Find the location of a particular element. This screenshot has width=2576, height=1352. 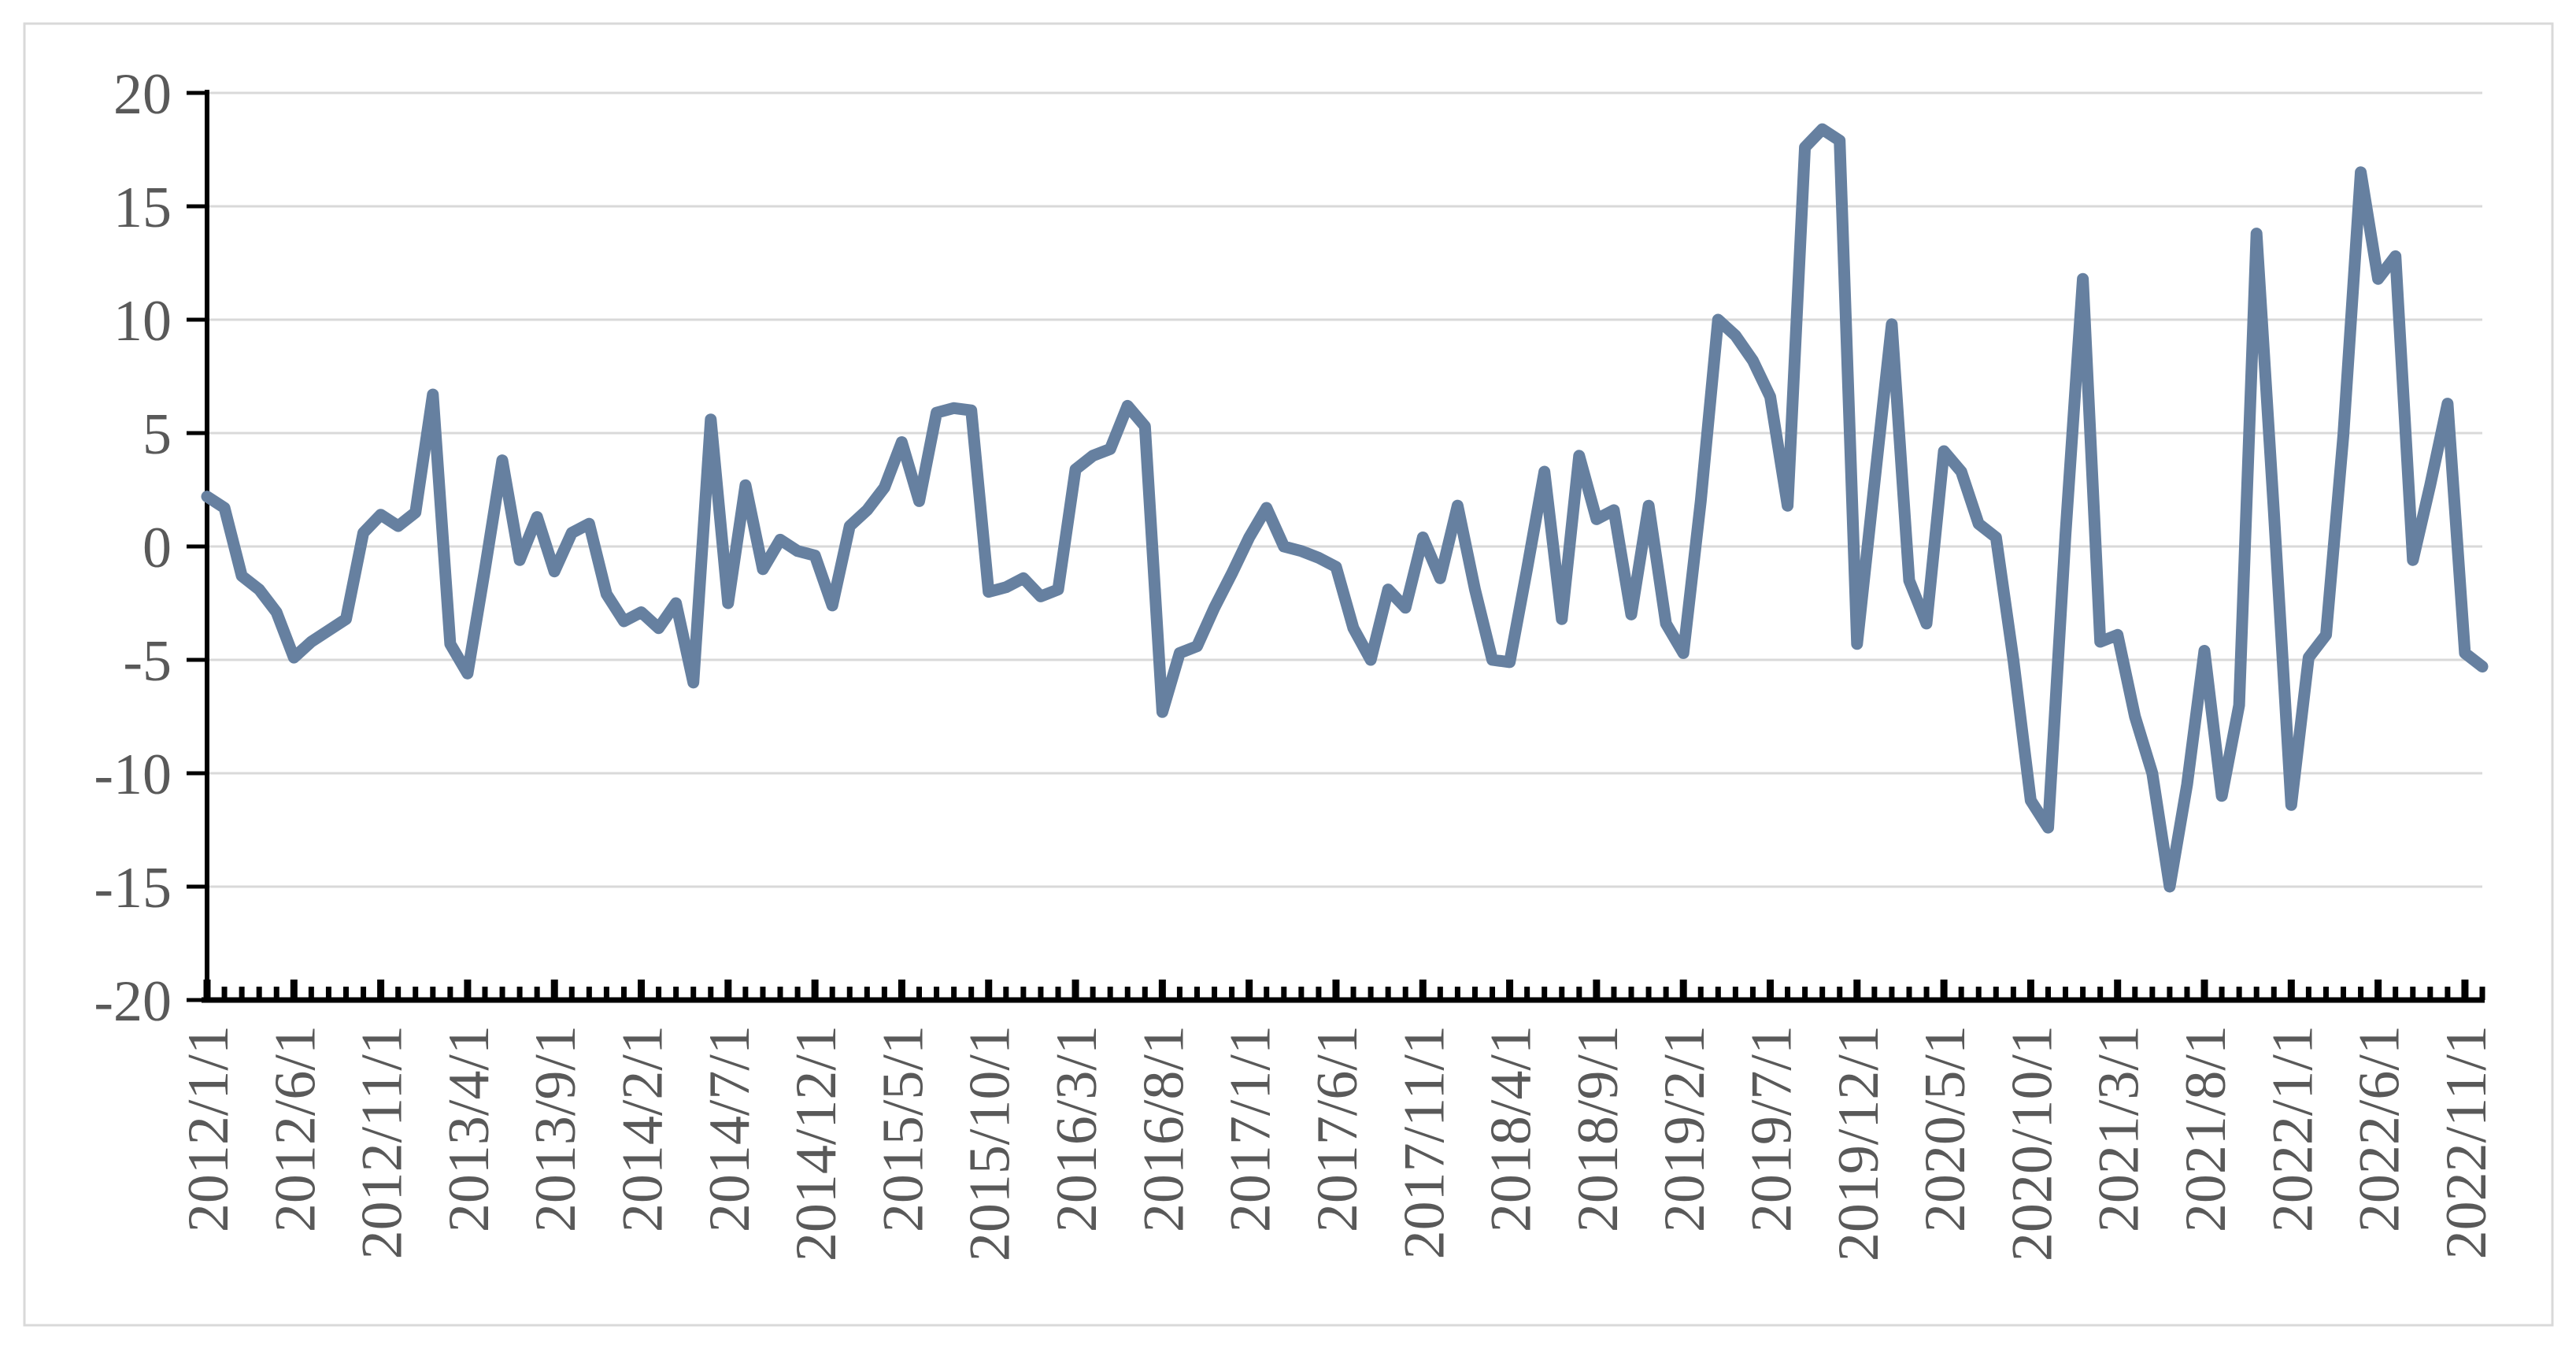

y-axis-label: 0 is located at coordinates (157, 548).